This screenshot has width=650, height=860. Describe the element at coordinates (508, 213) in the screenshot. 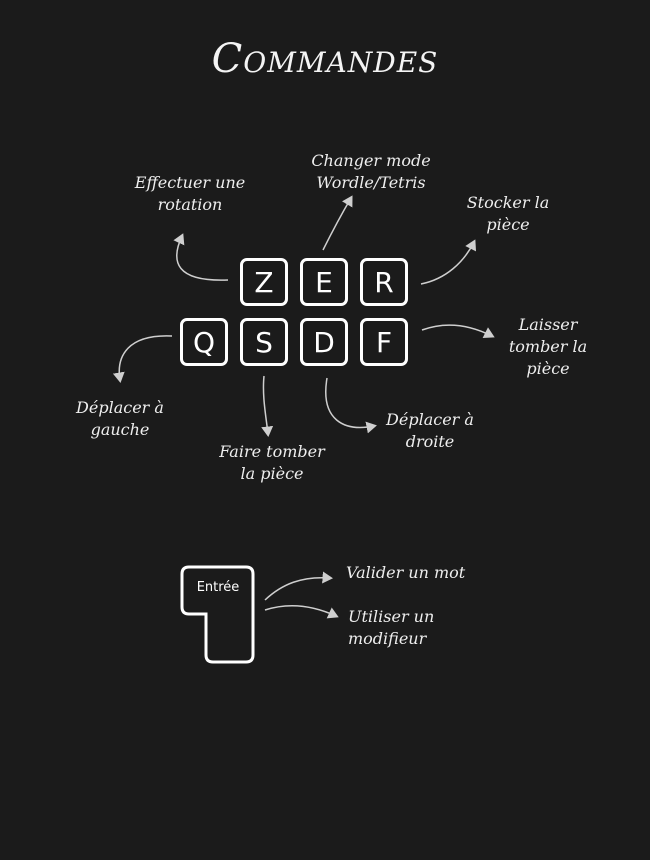

I see `label-store: Stocker la pièce` at that location.